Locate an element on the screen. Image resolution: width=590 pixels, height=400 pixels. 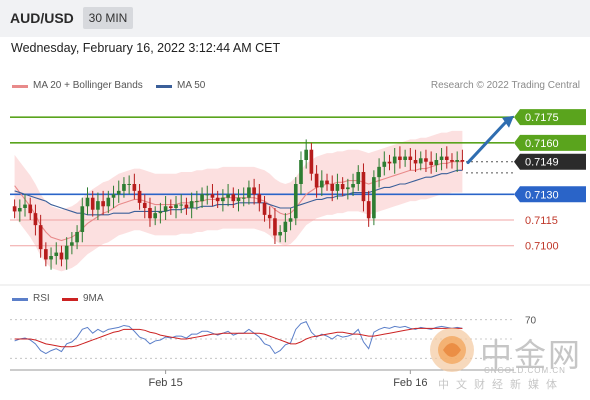
rsi-panel: 70 is located at coordinates (273, 337).